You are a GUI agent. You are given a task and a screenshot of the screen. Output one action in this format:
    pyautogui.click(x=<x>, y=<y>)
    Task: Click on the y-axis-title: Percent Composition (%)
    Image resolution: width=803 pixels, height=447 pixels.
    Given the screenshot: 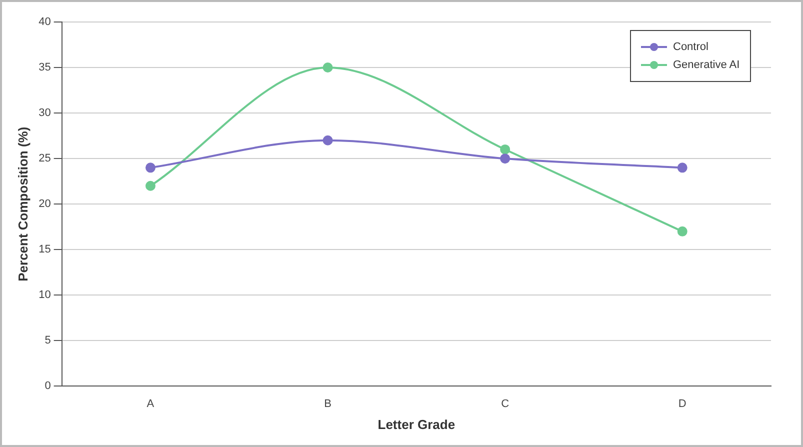 What is the action you would take?
    pyautogui.click(x=22, y=204)
    